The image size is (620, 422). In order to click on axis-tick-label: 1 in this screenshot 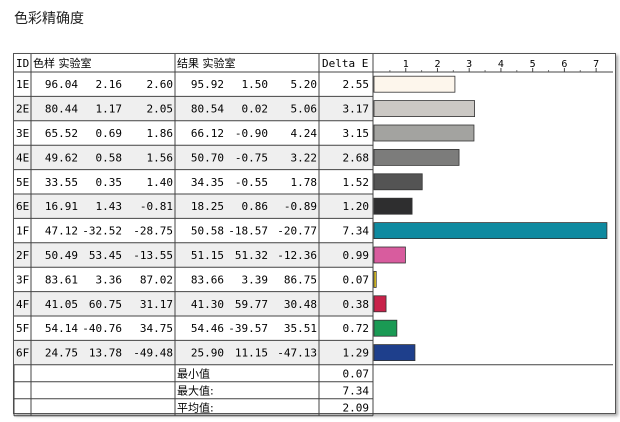, I will do `click(406, 64)`.